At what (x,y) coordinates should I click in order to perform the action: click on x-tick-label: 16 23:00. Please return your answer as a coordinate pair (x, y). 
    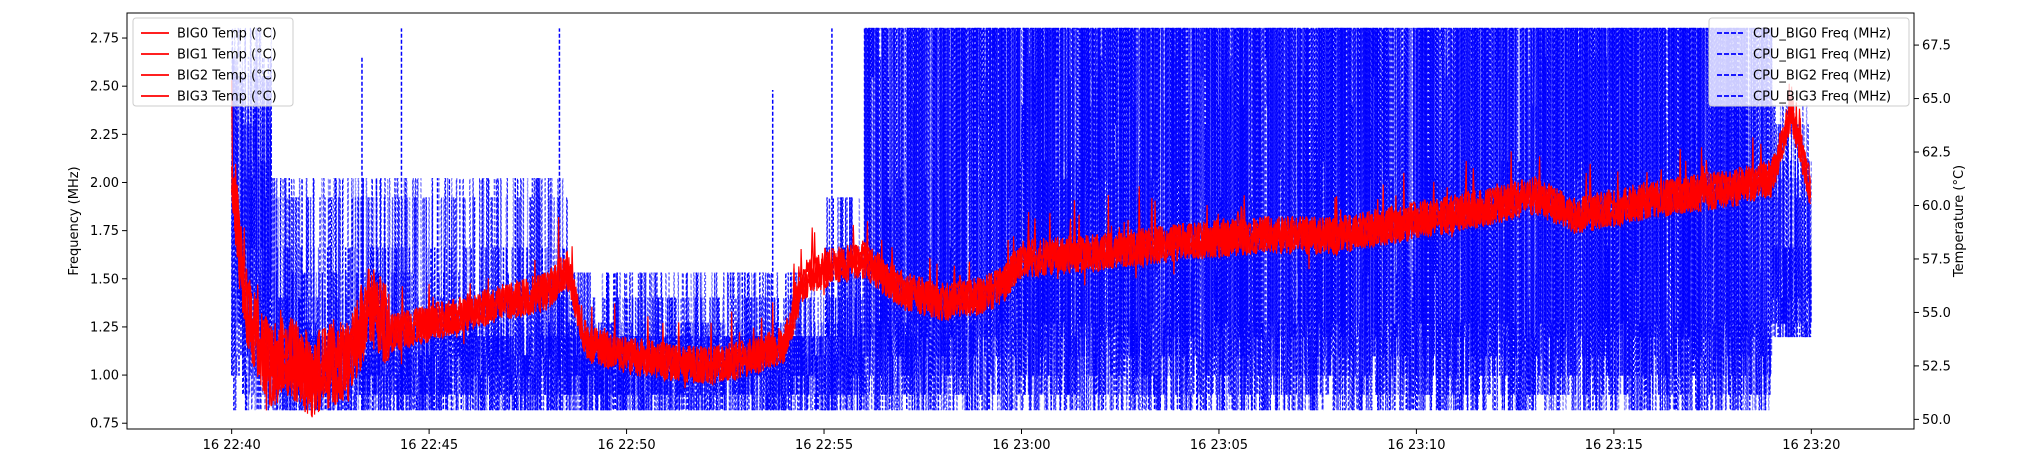
    Looking at the image, I should click on (1021, 445).